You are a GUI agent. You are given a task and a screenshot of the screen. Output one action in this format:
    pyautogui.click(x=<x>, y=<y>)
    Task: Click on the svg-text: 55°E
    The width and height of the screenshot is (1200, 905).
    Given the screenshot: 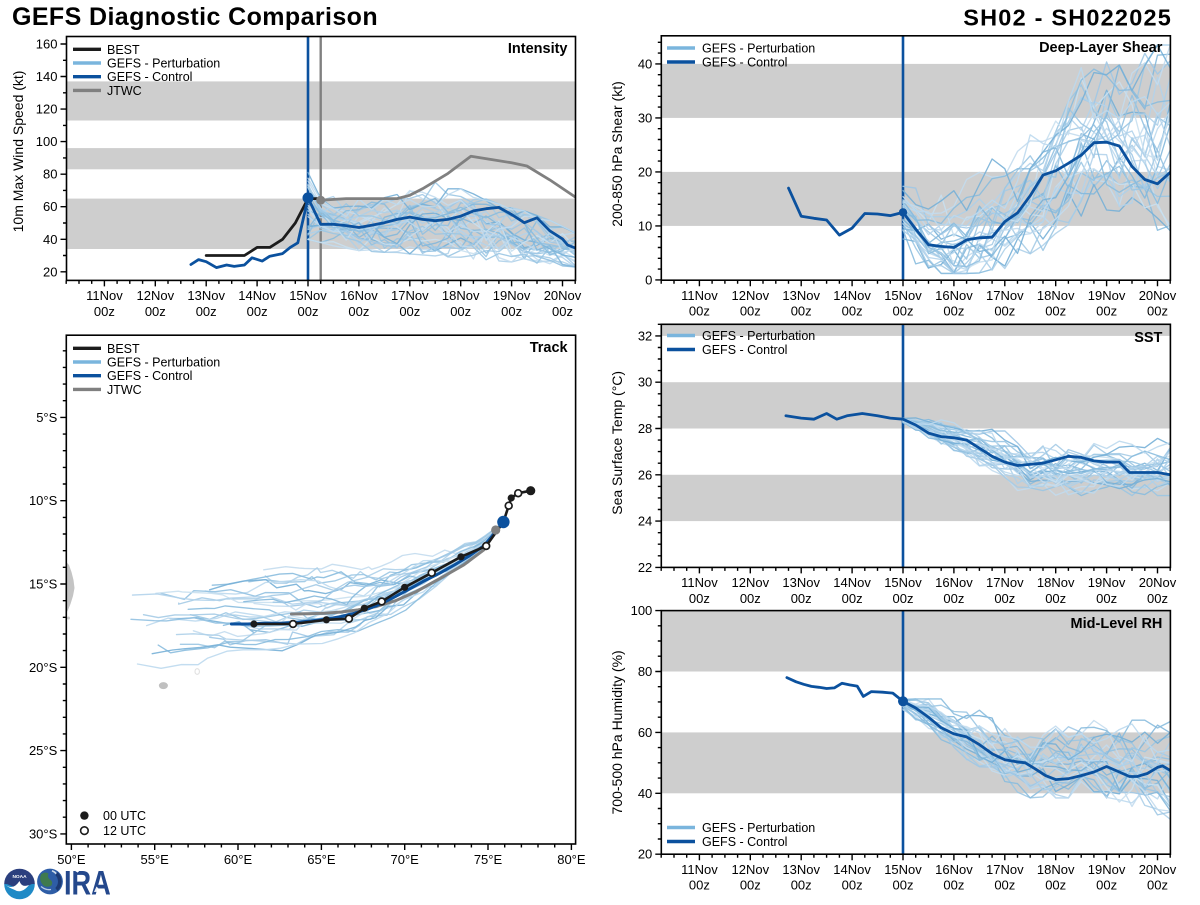 What is the action you would take?
    pyautogui.click(x=155, y=859)
    